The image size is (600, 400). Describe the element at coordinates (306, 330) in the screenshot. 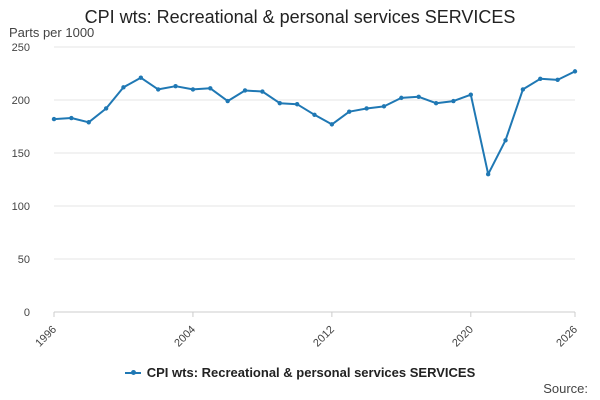

I see `x-axis: 1996 2004 2012 2020 2026` at that location.